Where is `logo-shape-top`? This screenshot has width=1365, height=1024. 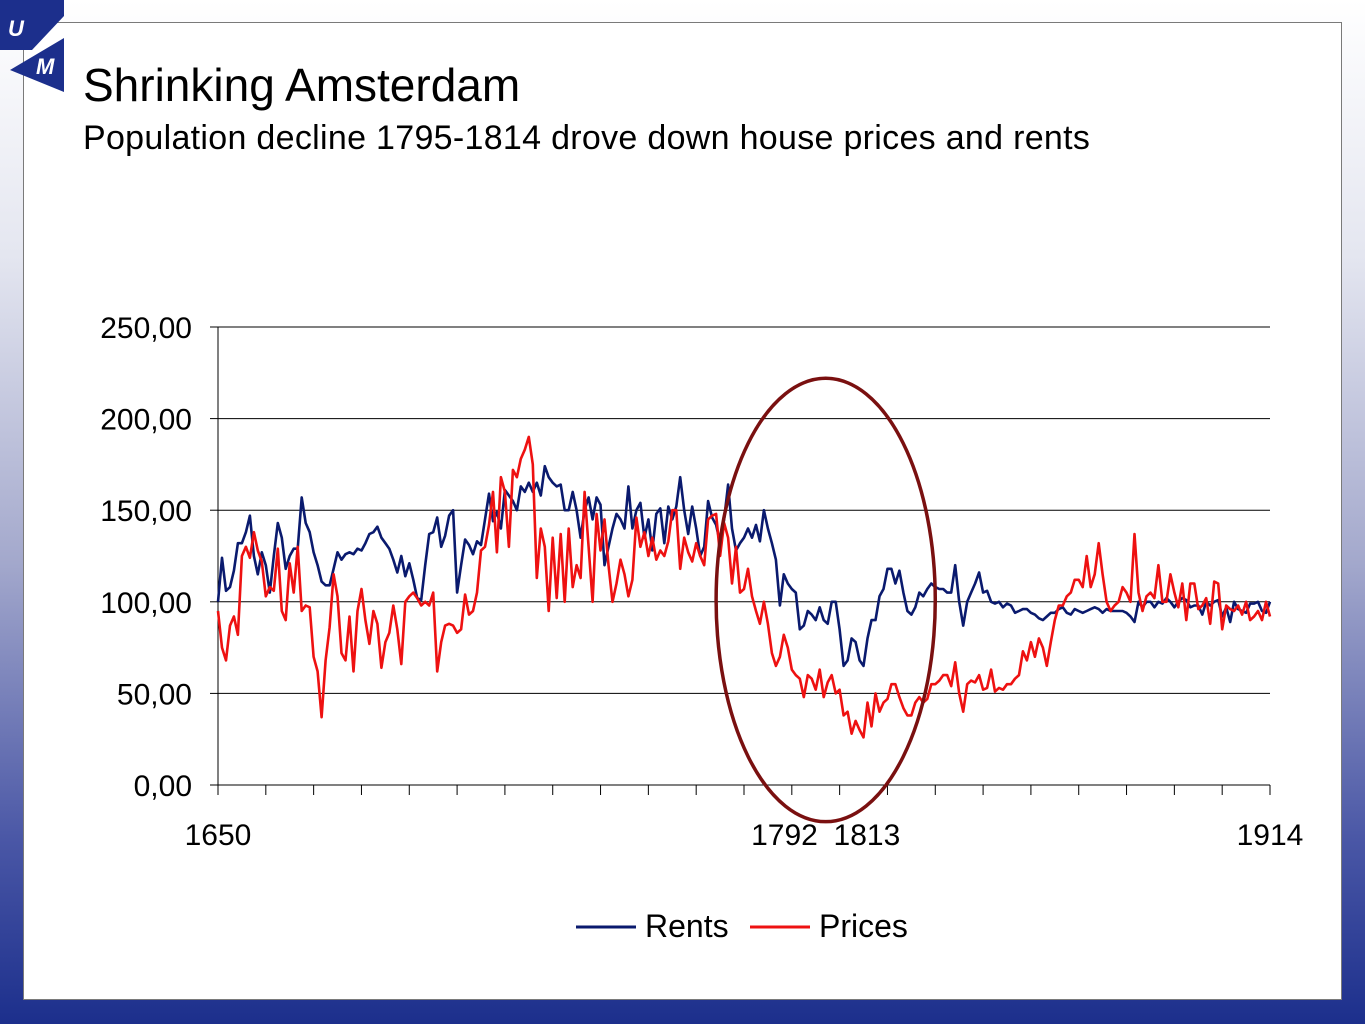
logo-shape-top is located at coordinates (32, 25).